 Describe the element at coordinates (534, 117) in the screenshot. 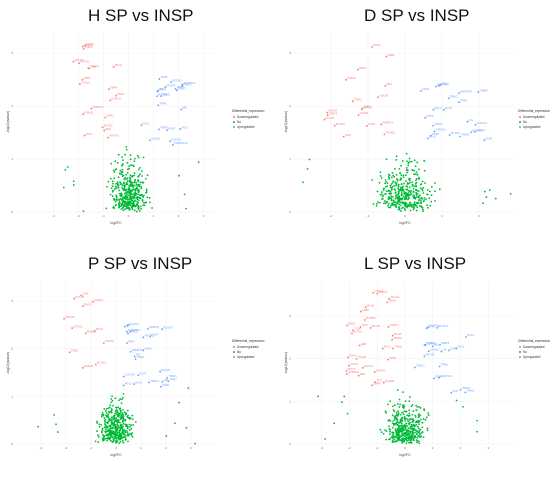

I see `legend-entry: Downregulated` at that location.